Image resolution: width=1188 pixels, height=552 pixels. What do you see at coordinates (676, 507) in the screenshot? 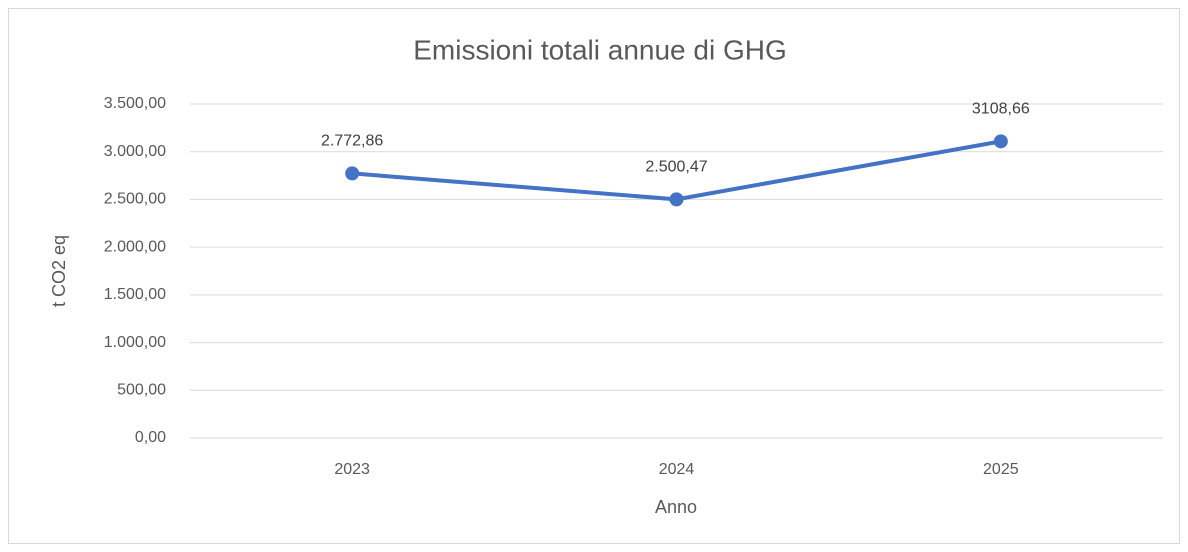
I see `x-axis-label: Anno` at bounding box center [676, 507].